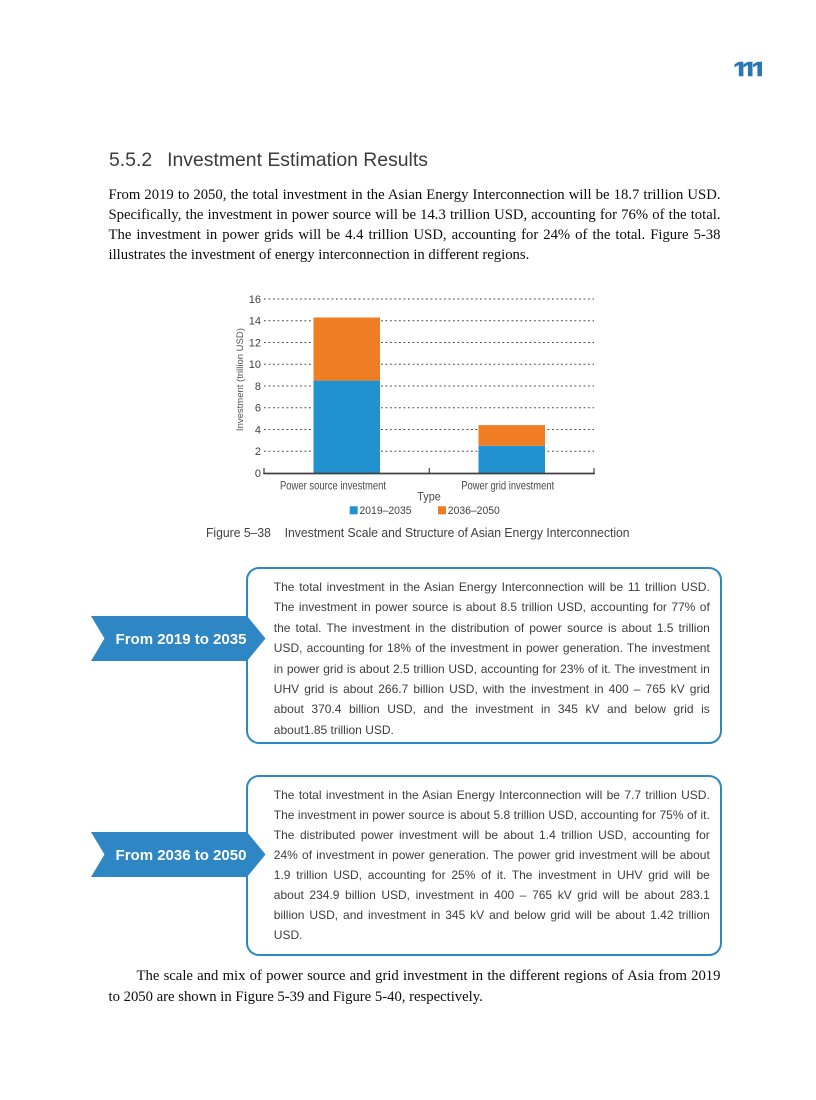  What do you see at coordinates (255, 365) in the screenshot?
I see `svg-text: 10` at bounding box center [255, 365].